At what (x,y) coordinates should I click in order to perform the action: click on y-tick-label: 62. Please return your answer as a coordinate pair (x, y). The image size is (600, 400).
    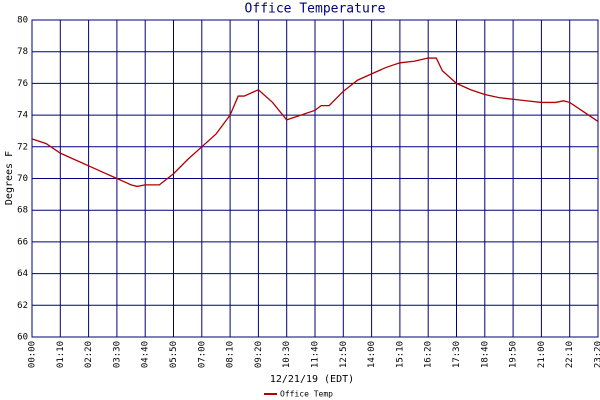
    Looking at the image, I should click on (22, 306).